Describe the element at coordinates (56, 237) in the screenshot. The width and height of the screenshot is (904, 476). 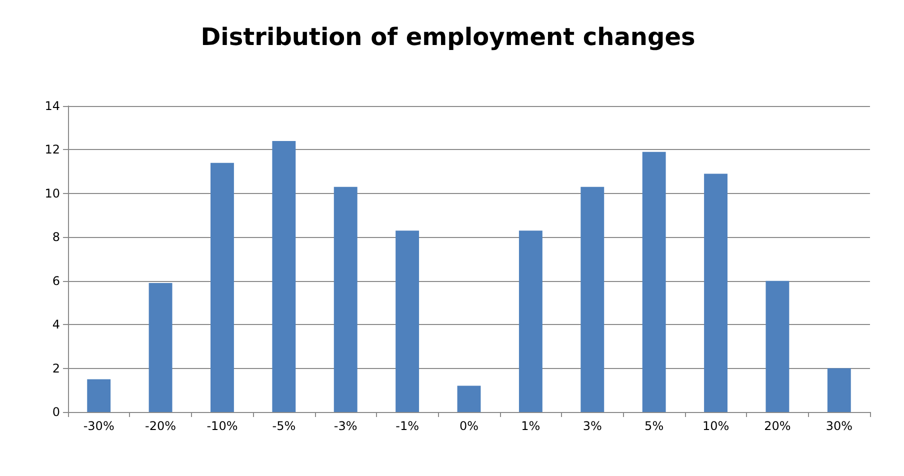
I see `y-tick-label: 8` at that location.